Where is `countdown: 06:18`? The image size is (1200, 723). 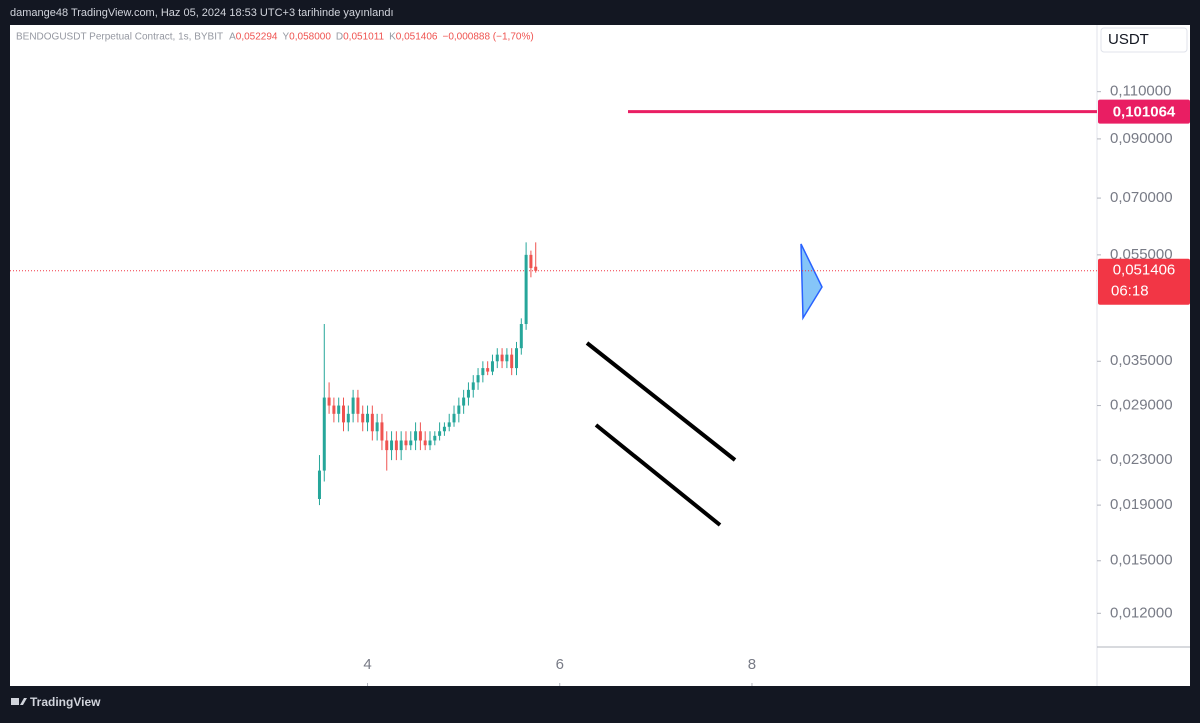
countdown: 06:18 is located at coordinates (1130, 291).